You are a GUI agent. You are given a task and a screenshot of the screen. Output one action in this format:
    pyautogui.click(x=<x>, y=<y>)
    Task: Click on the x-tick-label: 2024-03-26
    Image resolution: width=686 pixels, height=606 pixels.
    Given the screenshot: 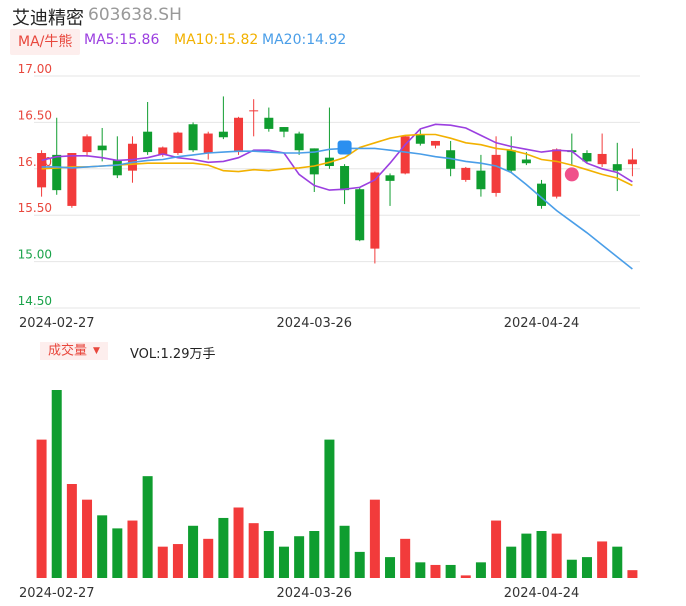 What is the action you would take?
    pyautogui.click(x=314, y=323)
    